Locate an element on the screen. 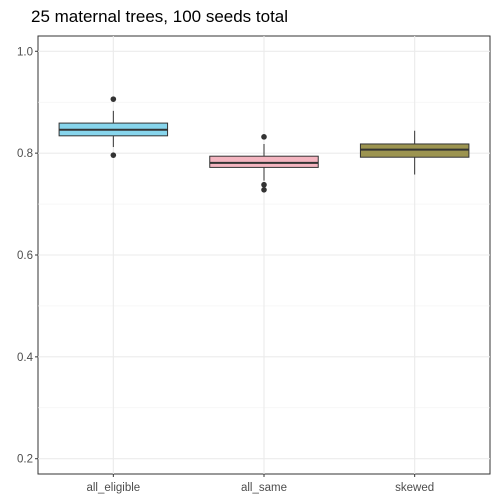 This screenshot has height=500, width=500. y-tick-label: 0.2 is located at coordinates (25, 460).